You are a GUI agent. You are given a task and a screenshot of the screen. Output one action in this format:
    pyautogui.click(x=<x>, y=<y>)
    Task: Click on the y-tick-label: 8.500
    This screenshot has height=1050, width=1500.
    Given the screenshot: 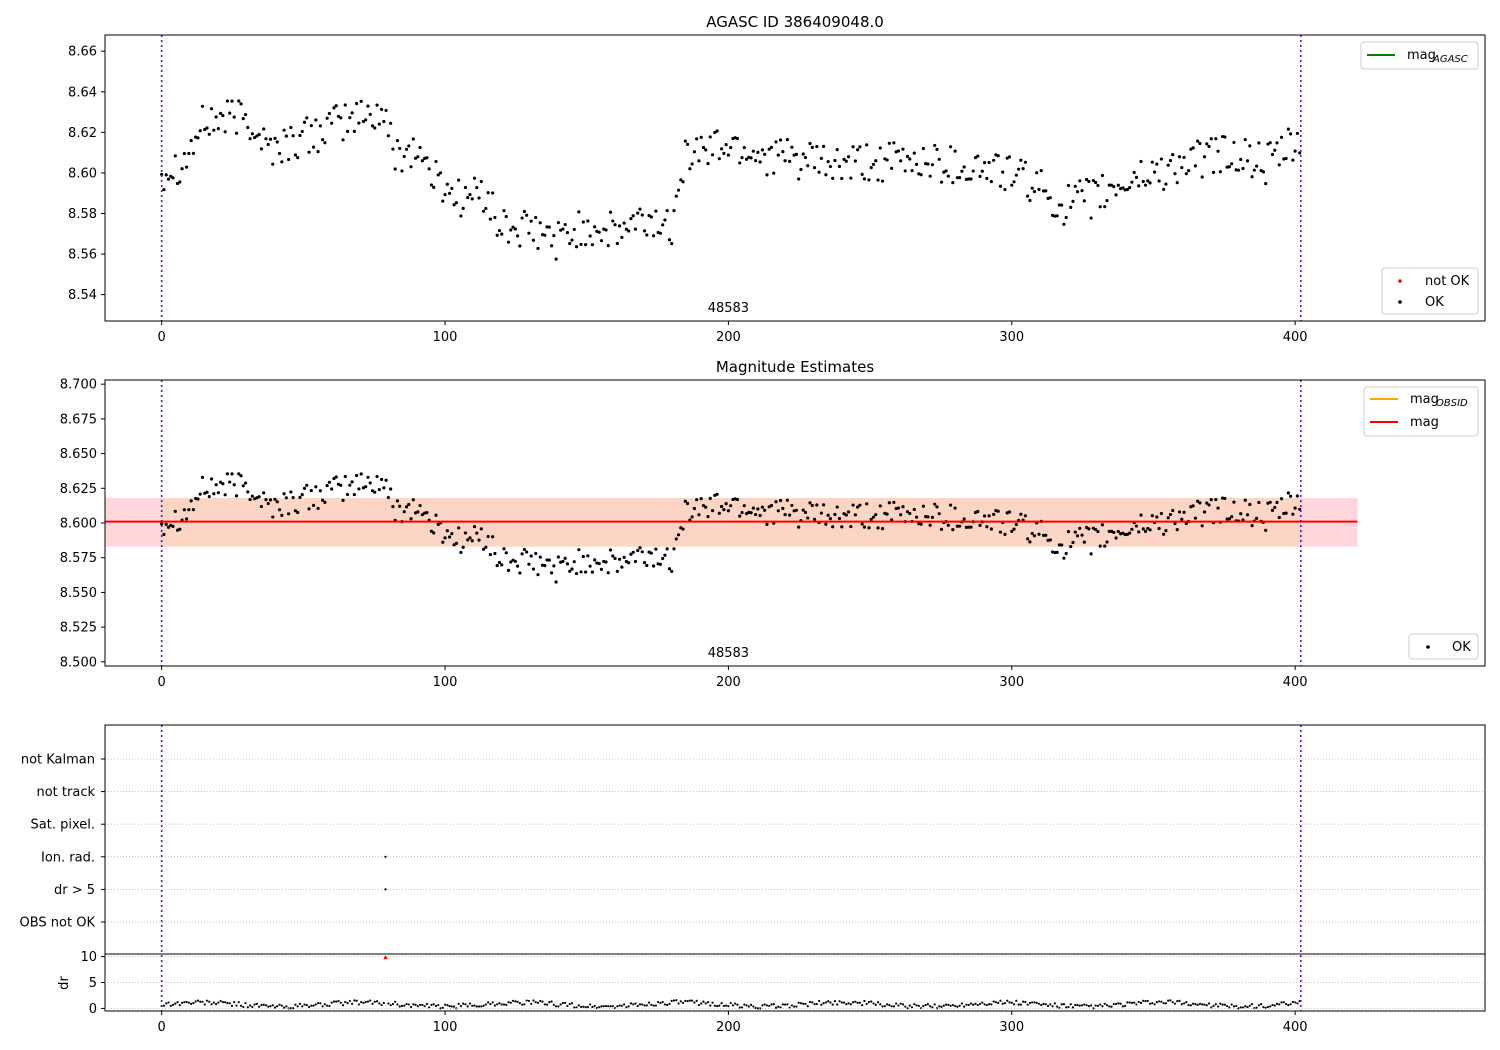 What is the action you would take?
    pyautogui.click(x=78, y=662)
    